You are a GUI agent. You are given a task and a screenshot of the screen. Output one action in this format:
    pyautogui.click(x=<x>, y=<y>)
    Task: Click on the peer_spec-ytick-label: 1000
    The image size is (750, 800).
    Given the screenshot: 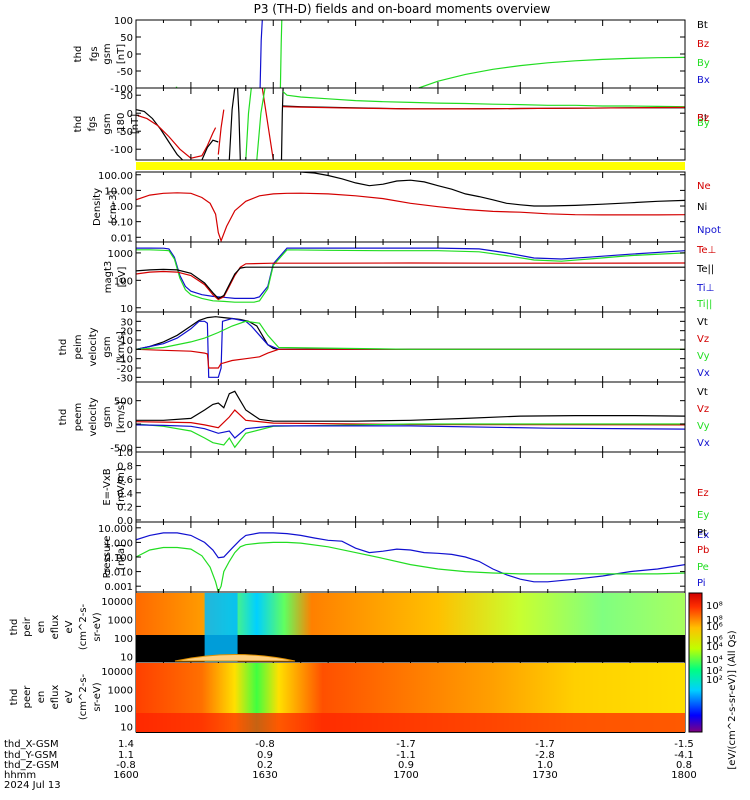 What is the action you would take?
    pyautogui.click(x=120, y=690)
    